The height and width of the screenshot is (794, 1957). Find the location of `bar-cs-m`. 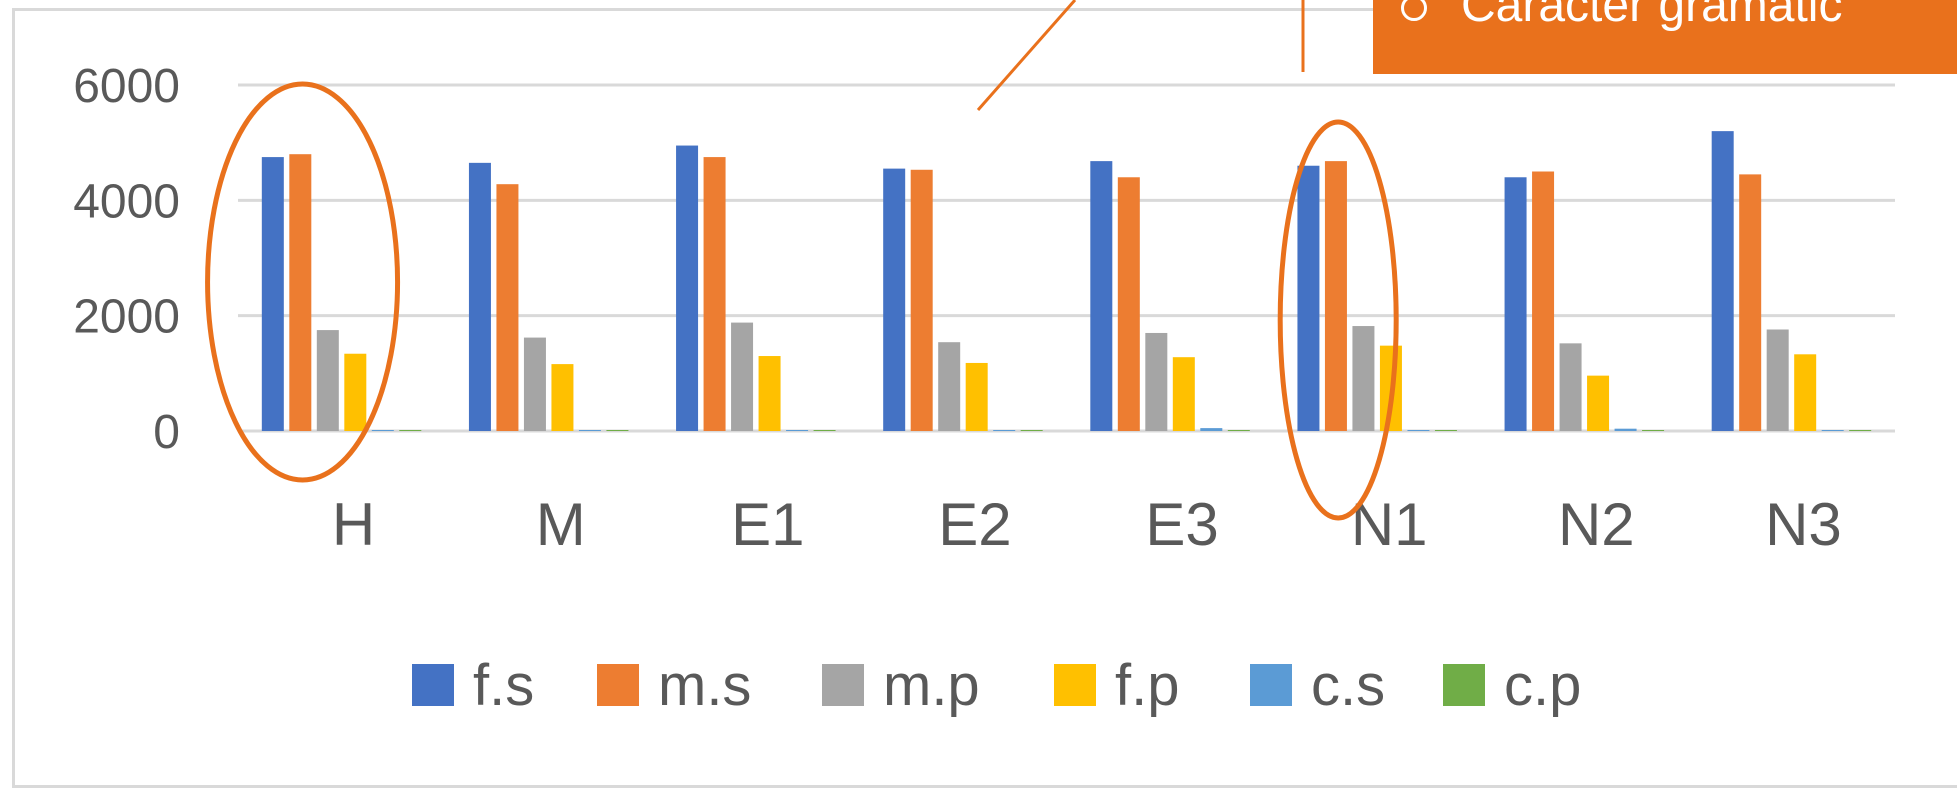

bar-cs-m is located at coordinates (589, 430).